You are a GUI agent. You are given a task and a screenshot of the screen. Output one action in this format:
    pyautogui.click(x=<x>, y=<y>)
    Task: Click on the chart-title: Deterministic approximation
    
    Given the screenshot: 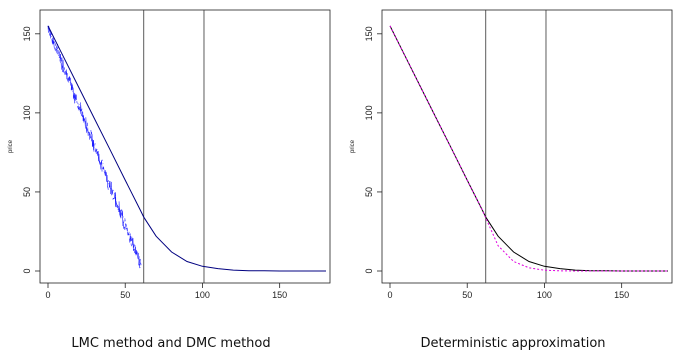 What is the action you would take?
    pyautogui.click(x=513, y=343)
    